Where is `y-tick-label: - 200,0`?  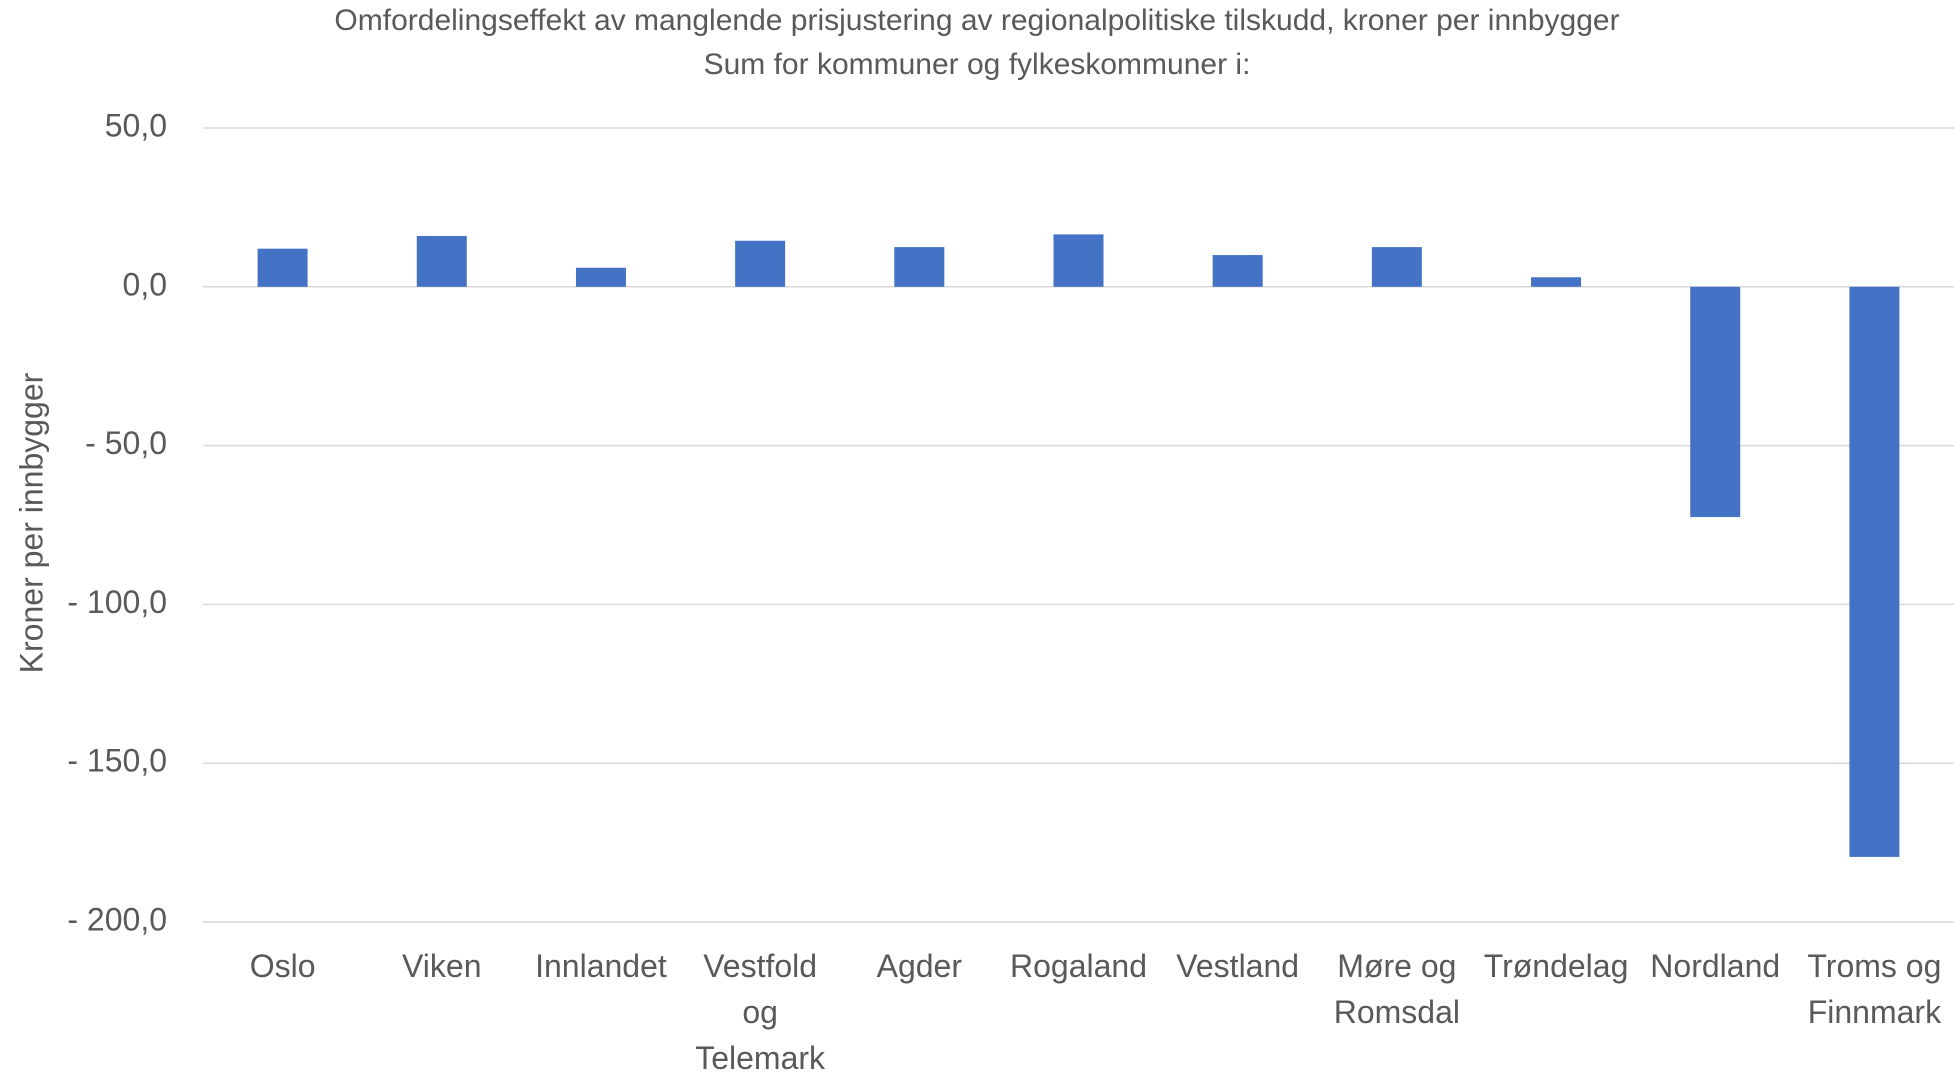 y-tick-label: - 200,0 is located at coordinates (117, 919).